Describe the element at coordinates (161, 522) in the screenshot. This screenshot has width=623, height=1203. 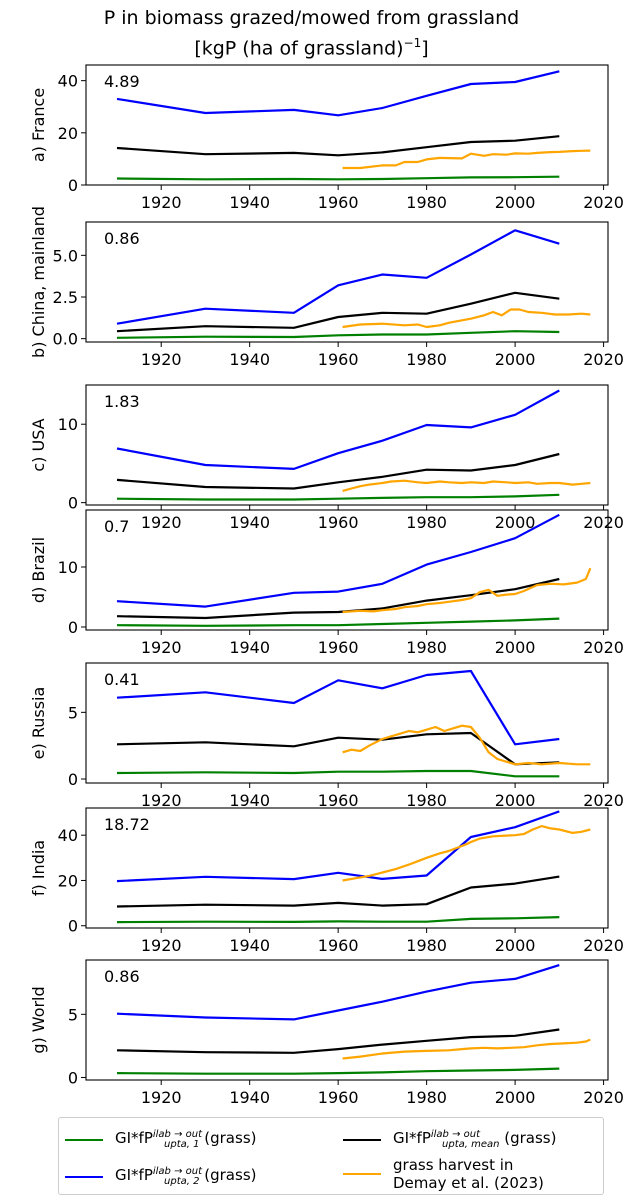
I see `panel-3-xtick-label-0: 1920` at that location.